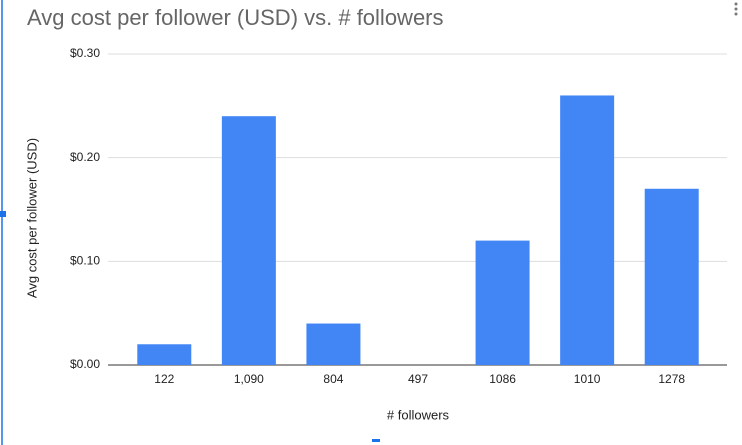  Describe the element at coordinates (671, 379) in the screenshot. I see `x-tick-label: 1278` at that location.